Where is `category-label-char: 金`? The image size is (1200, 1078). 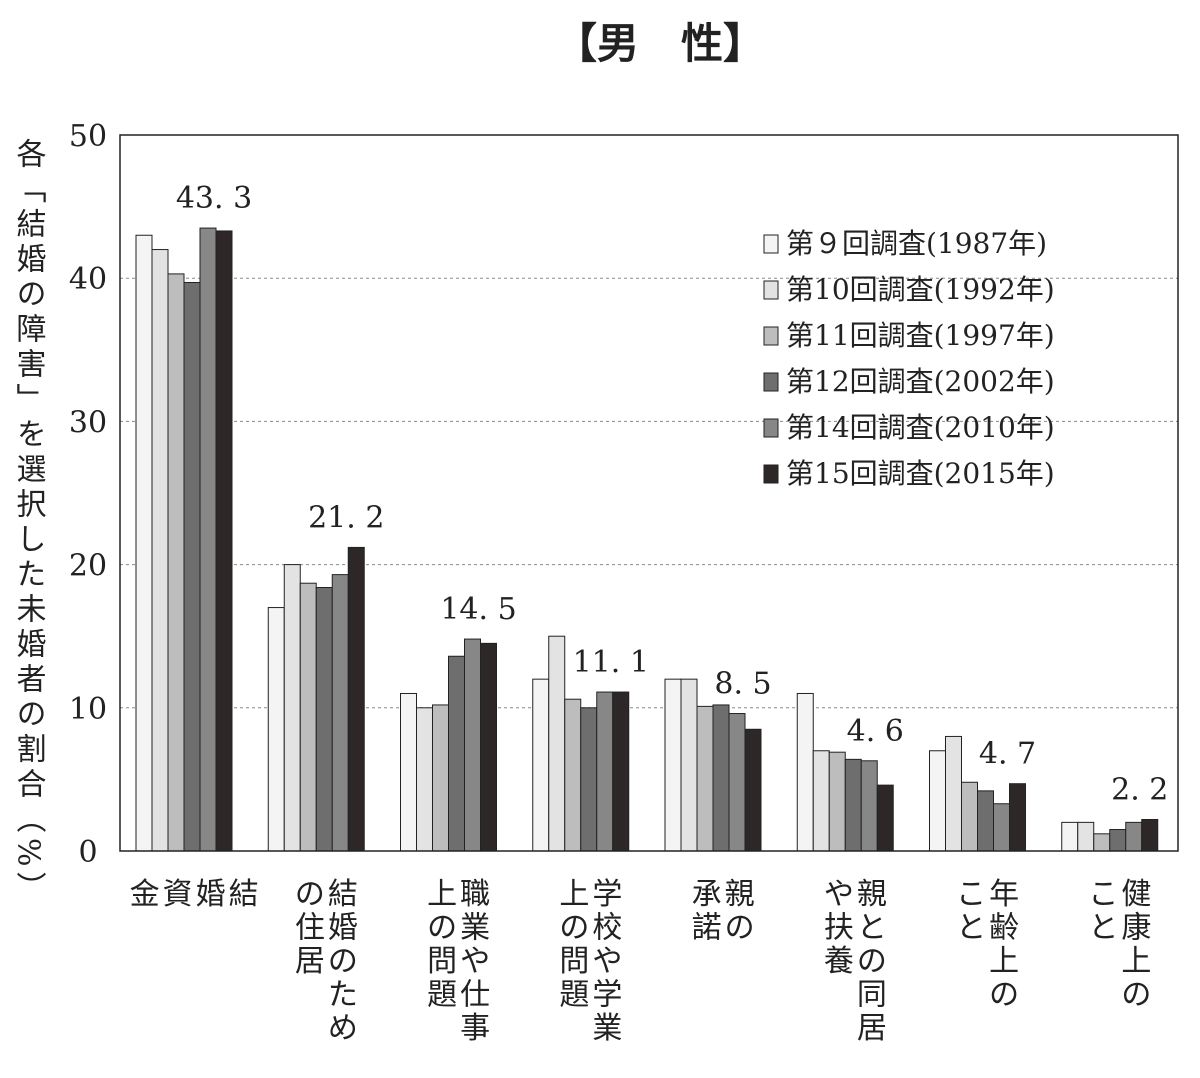
category-label-char: 金 is located at coordinates (145, 894).